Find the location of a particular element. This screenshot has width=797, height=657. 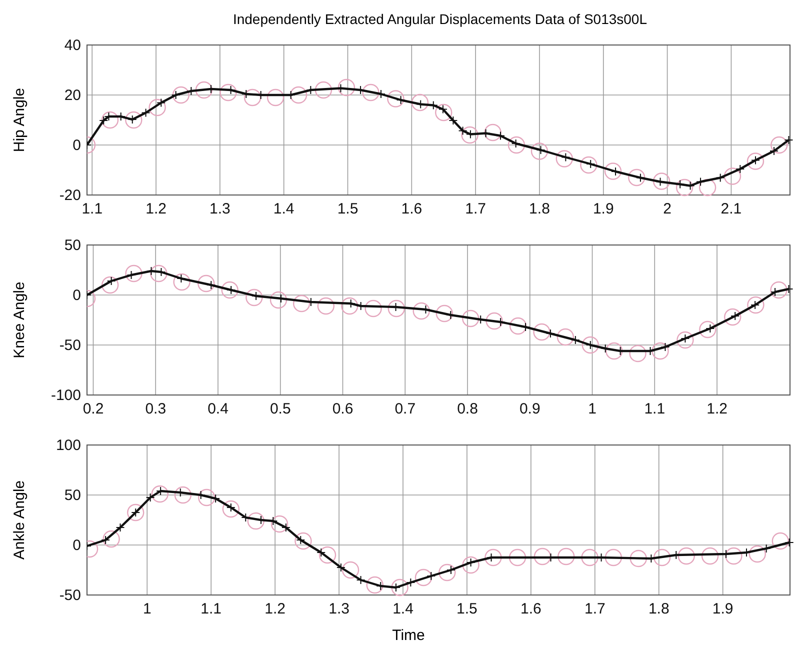

x-tick-label: 2.1 is located at coordinates (731, 209).